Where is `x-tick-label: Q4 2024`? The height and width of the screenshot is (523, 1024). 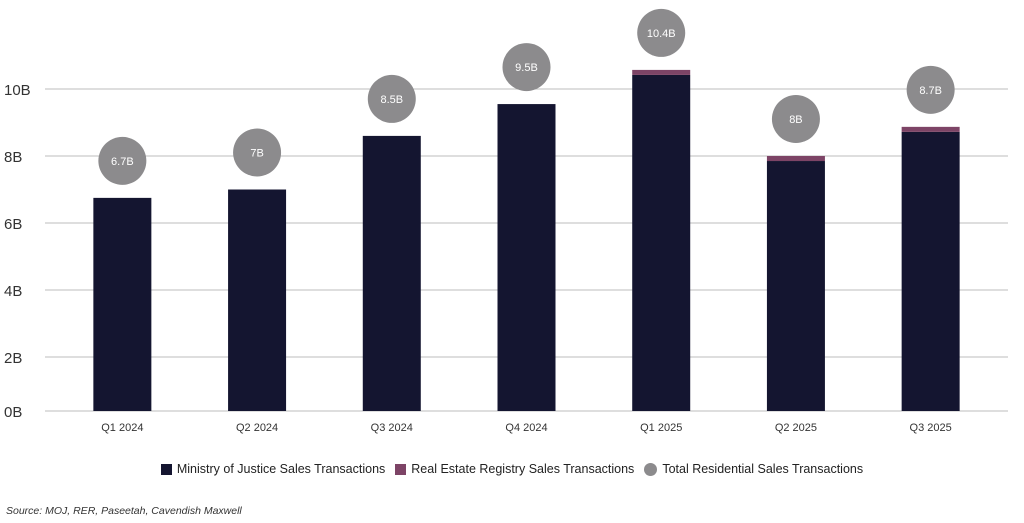
x-tick-label: Q4 2024 is located at coordinates (526, 428).